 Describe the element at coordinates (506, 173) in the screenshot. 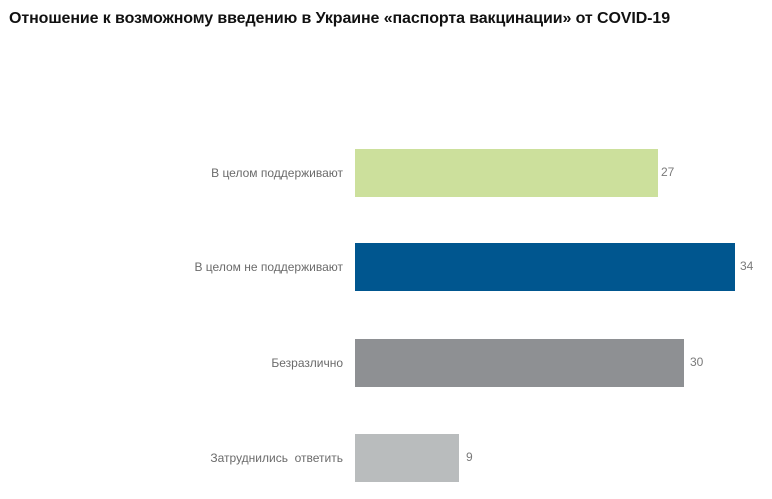

I see `bar-support` at that location.